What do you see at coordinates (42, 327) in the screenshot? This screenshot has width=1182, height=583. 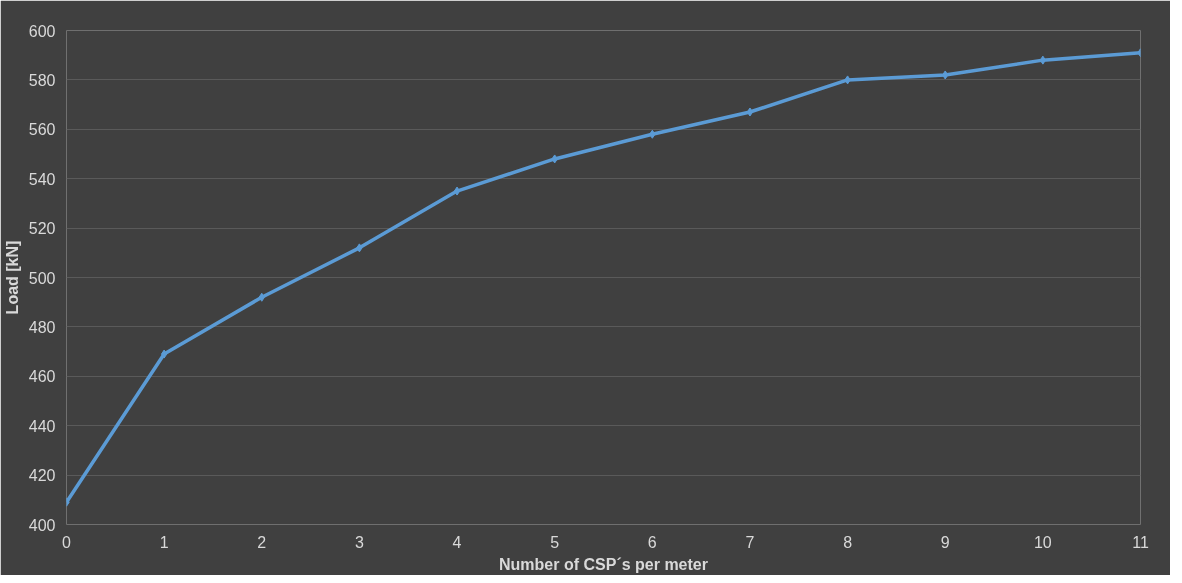 I see `y-tick-label: 480` at bounding box center [42, 327].